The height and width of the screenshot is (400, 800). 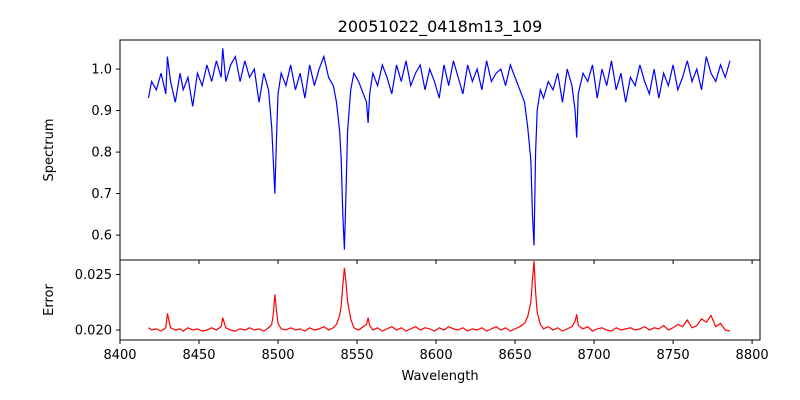 What do you see at coordinates (673, 355) in the screenshot?
I see `x-tick-label: 8750` at bounding box center [673, 355].